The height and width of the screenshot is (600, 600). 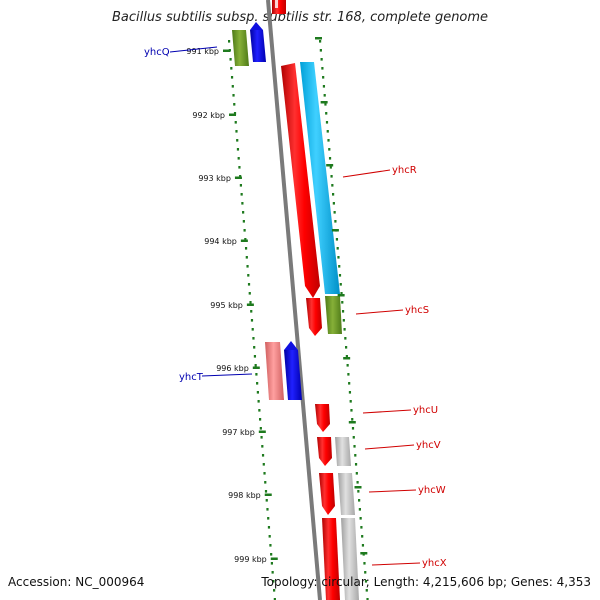 What do you see at coordinates (434, 563) in the screenshot?
I see `gene-label-yhcx: yhcX` at bounding box center [434, 563].